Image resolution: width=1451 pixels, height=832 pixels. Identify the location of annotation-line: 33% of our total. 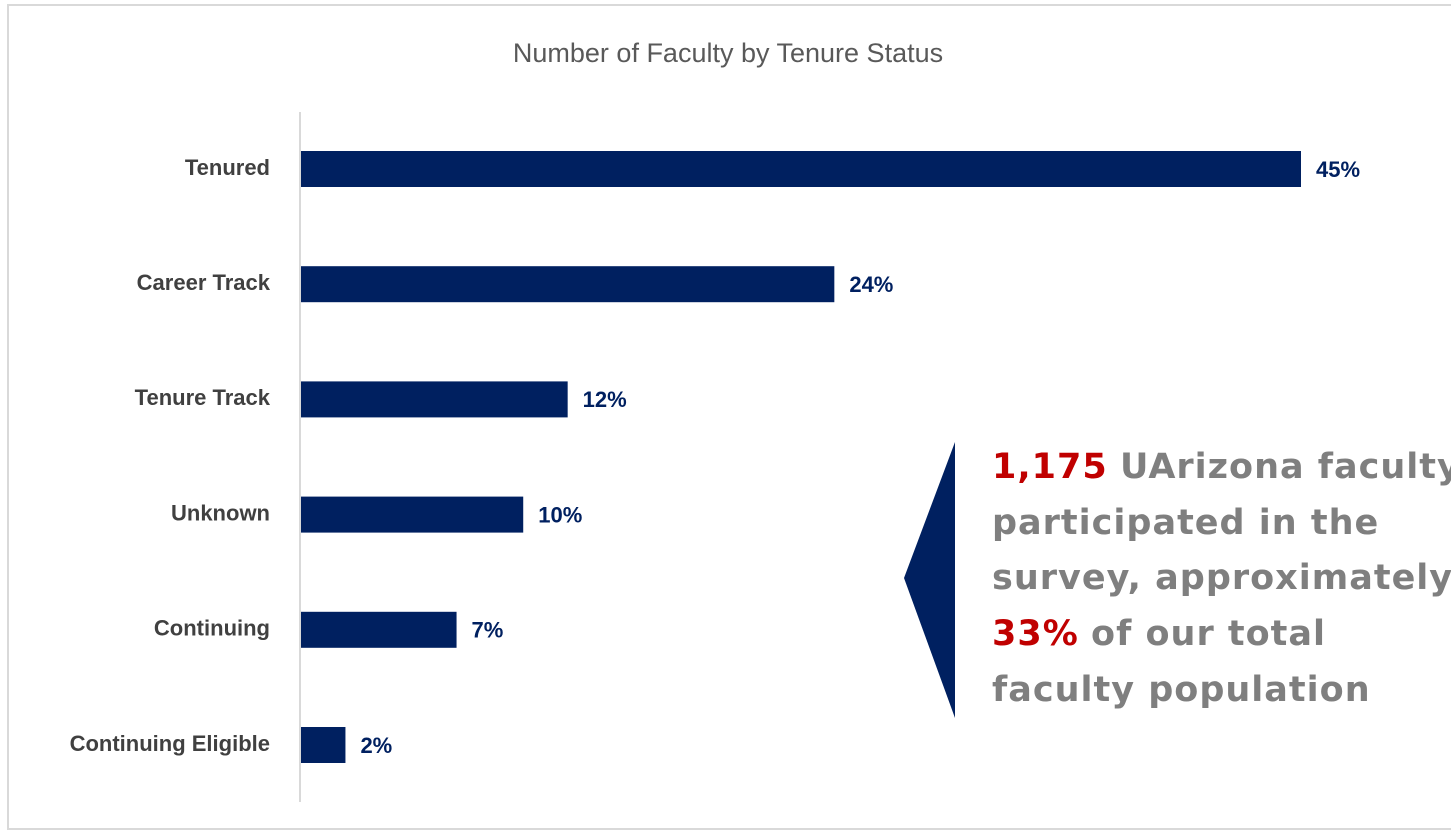
(1221, 635).